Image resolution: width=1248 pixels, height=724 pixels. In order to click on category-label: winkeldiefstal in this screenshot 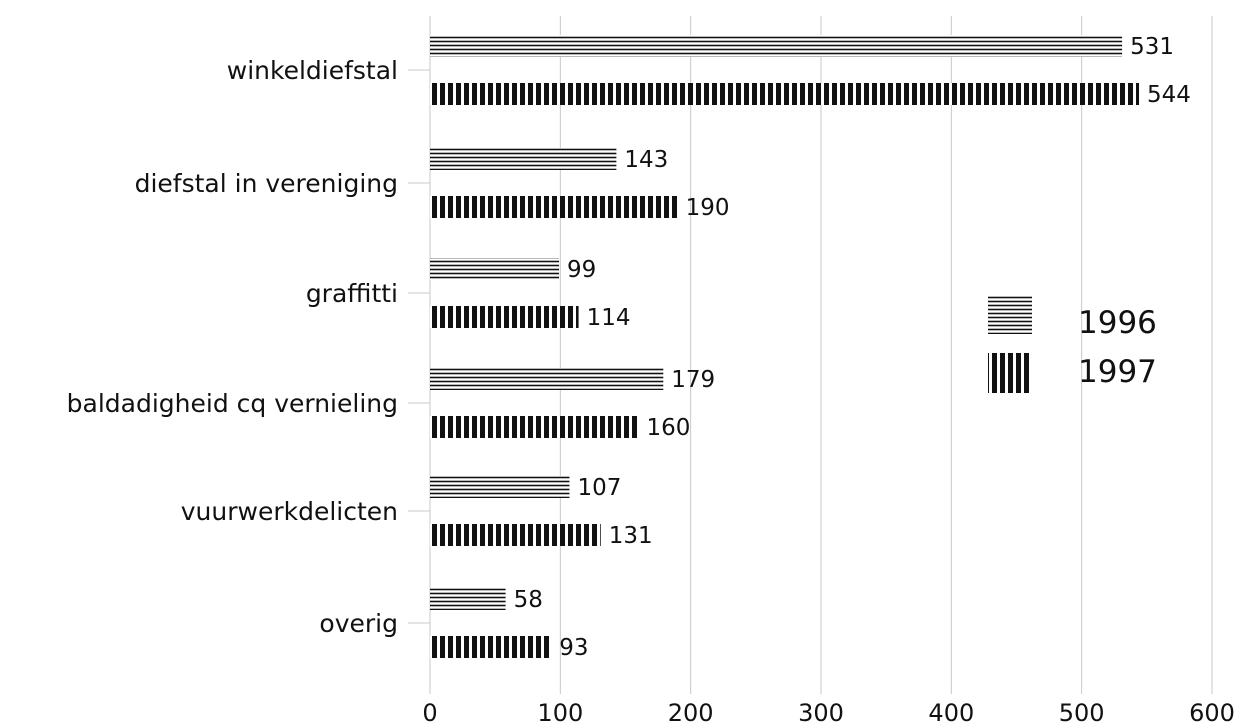, I will do `click(312, 70)`.